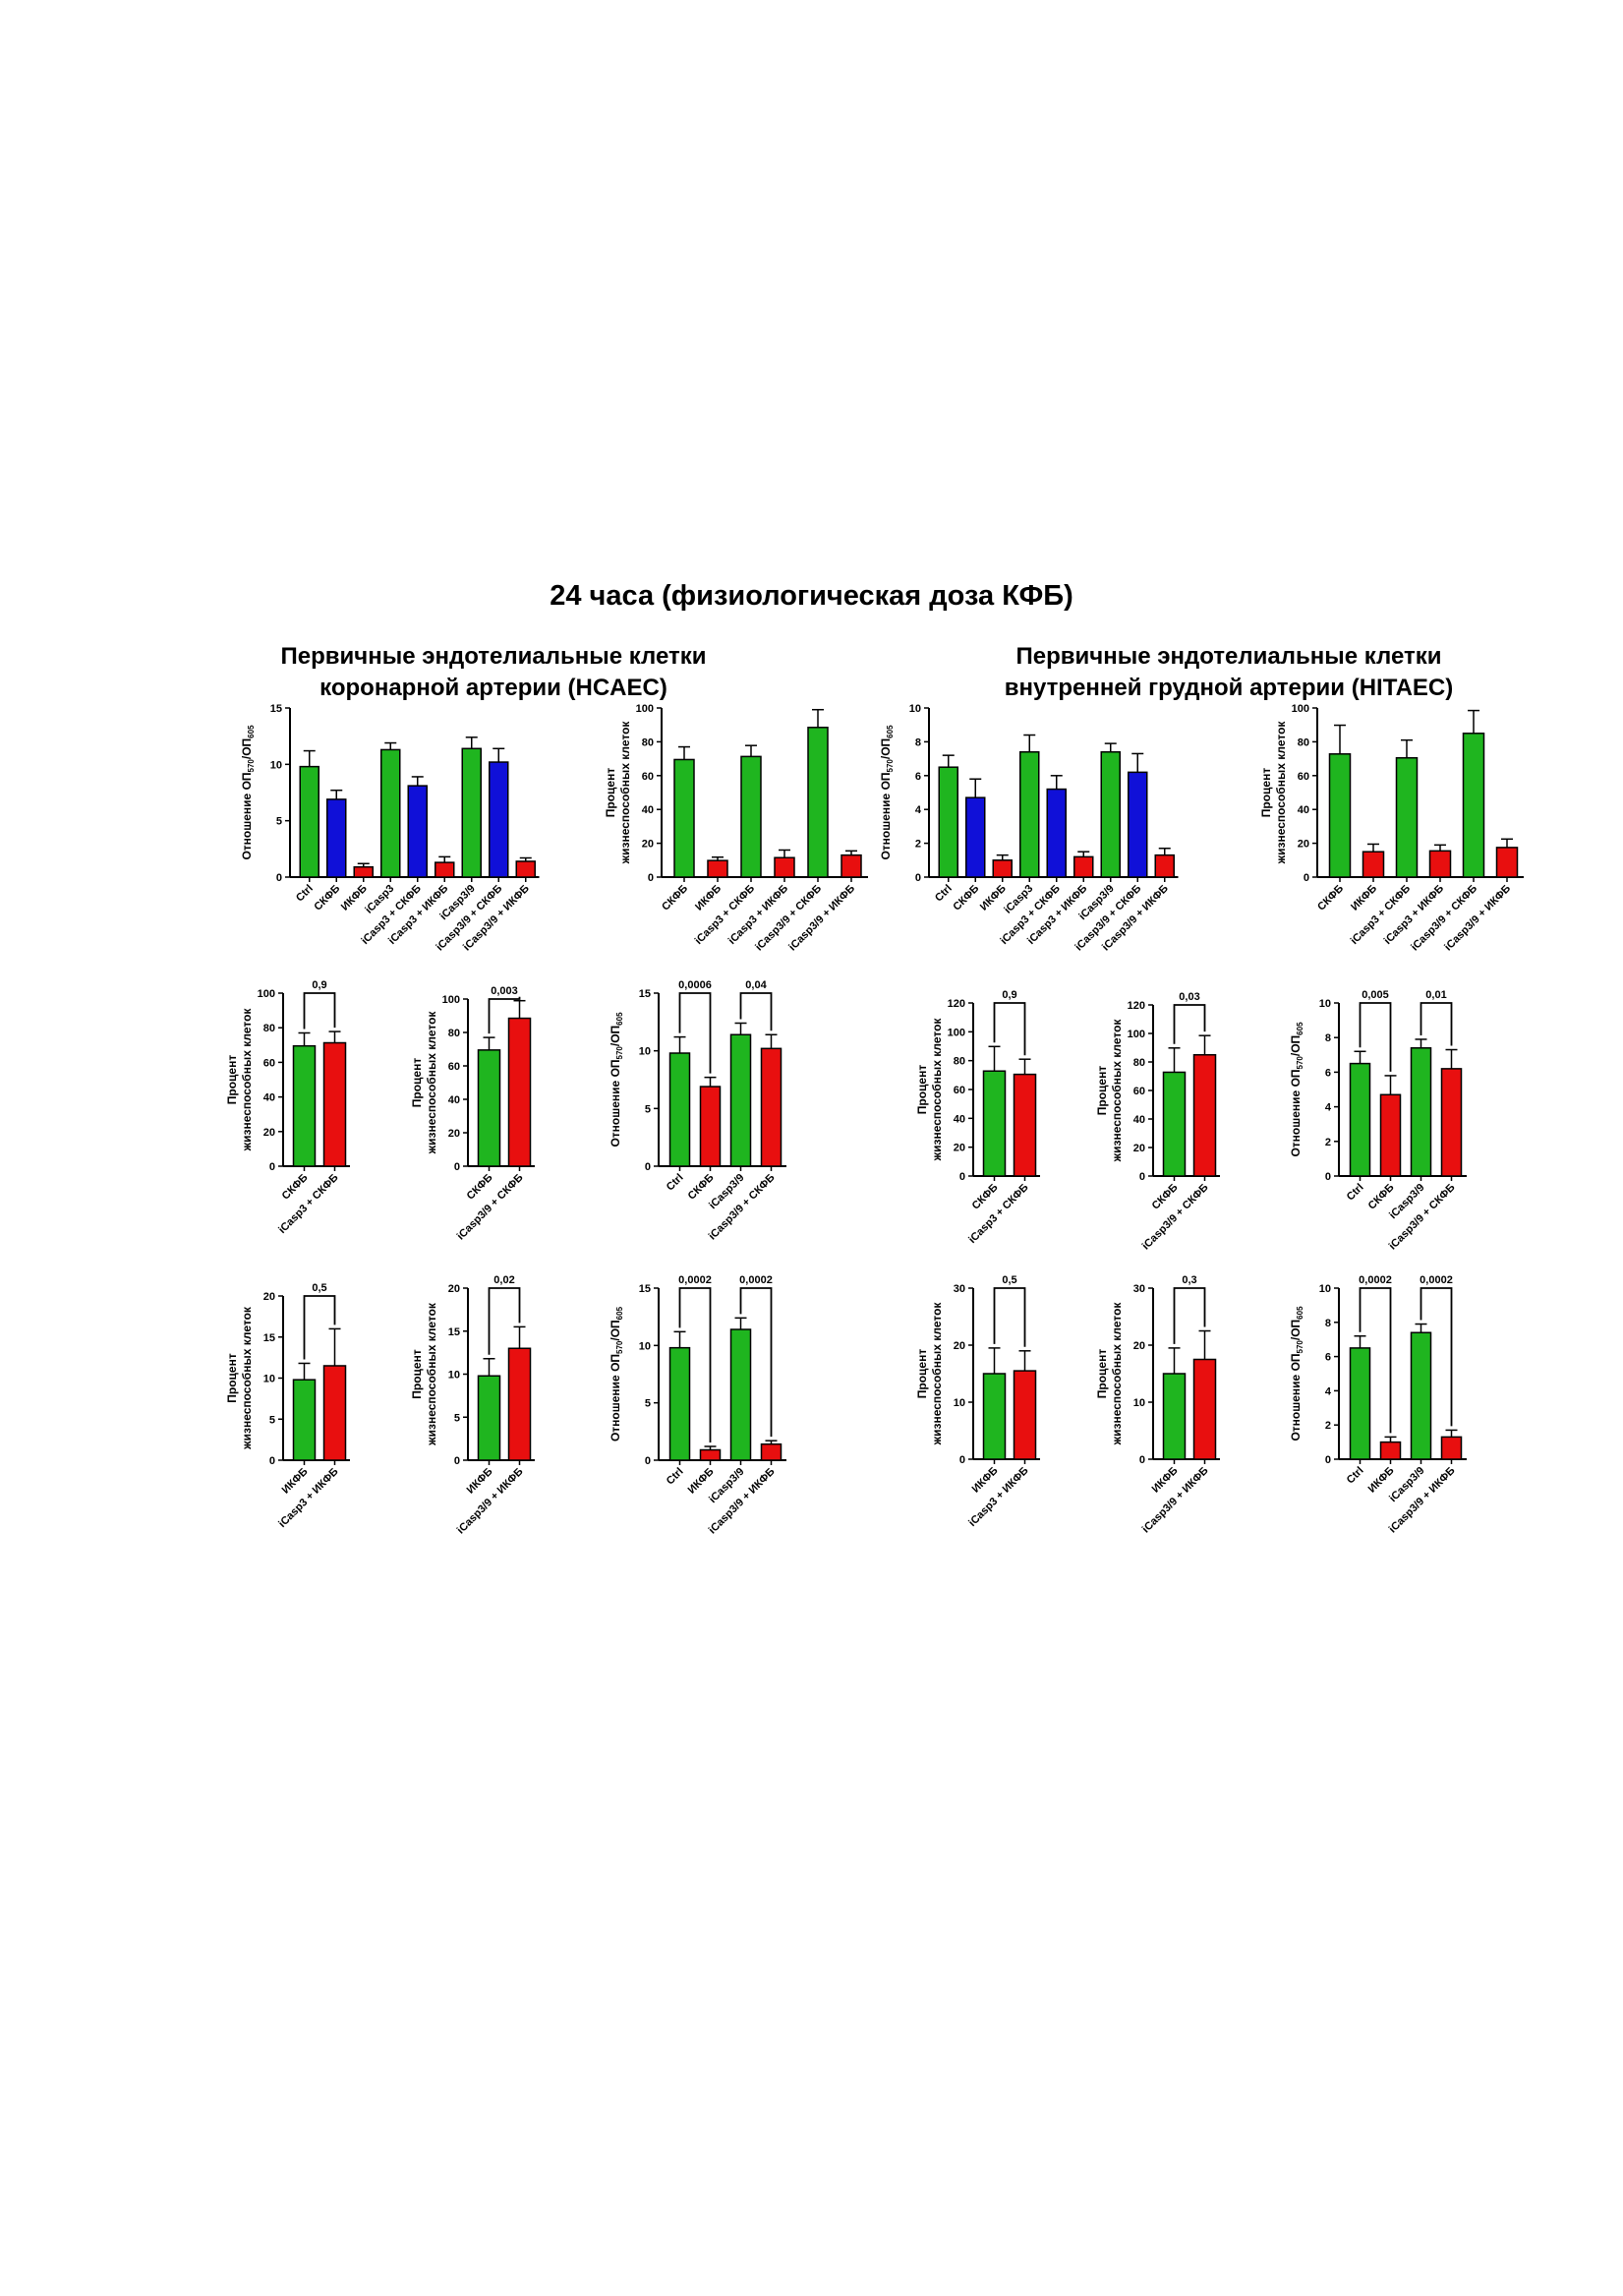 The height and width of the screenshot is (2296, 1623). Describe the element at coordinates (918, 845) in the screenshot. I see `y-tick-label: 2` at that location.